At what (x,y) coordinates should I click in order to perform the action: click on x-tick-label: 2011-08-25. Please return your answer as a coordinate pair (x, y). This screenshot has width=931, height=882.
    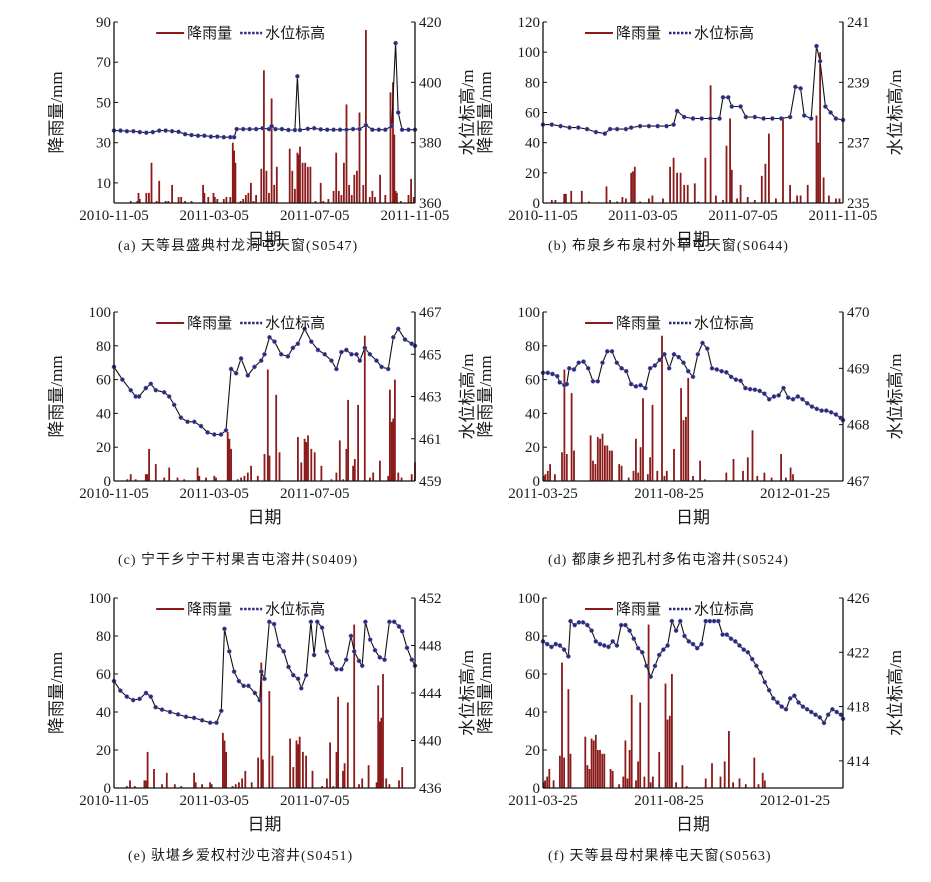
    Looking at the image, I should click on (668, 494).